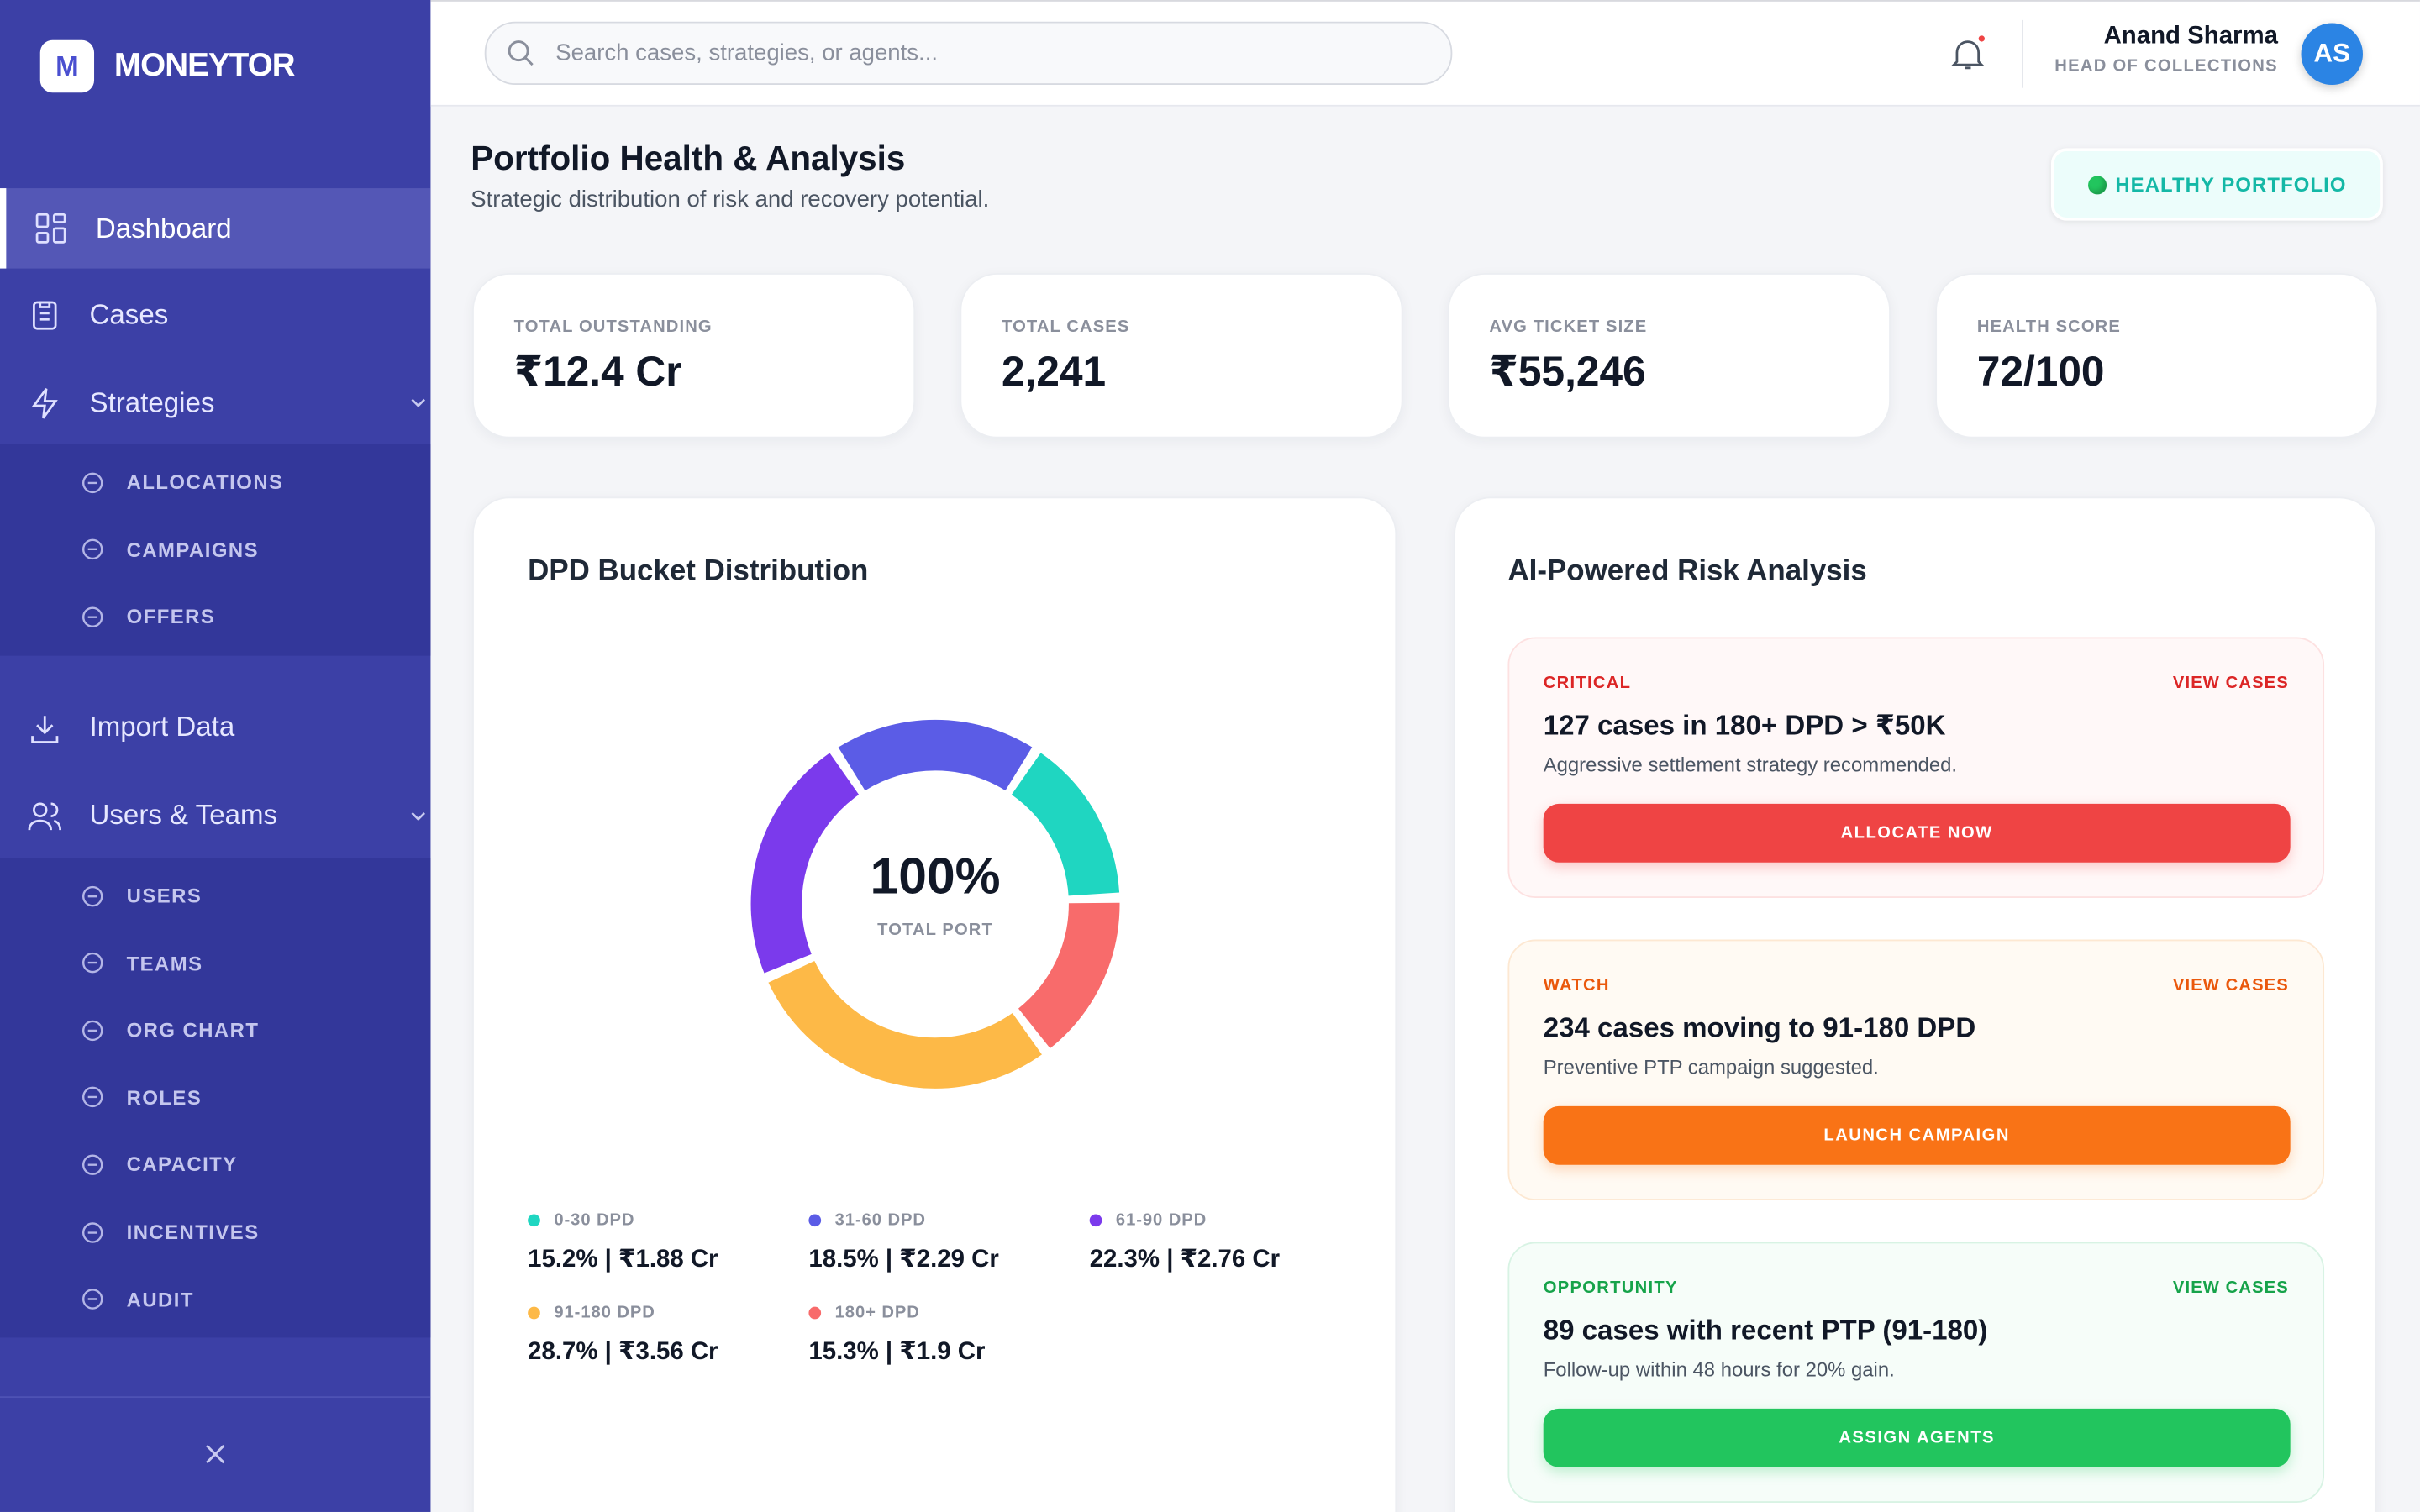 Image resolution: width=2420 pixels, height=1512 pixels. I want to click on status-text: HEALTHY PORTFOLIO, so click(2231, 184).